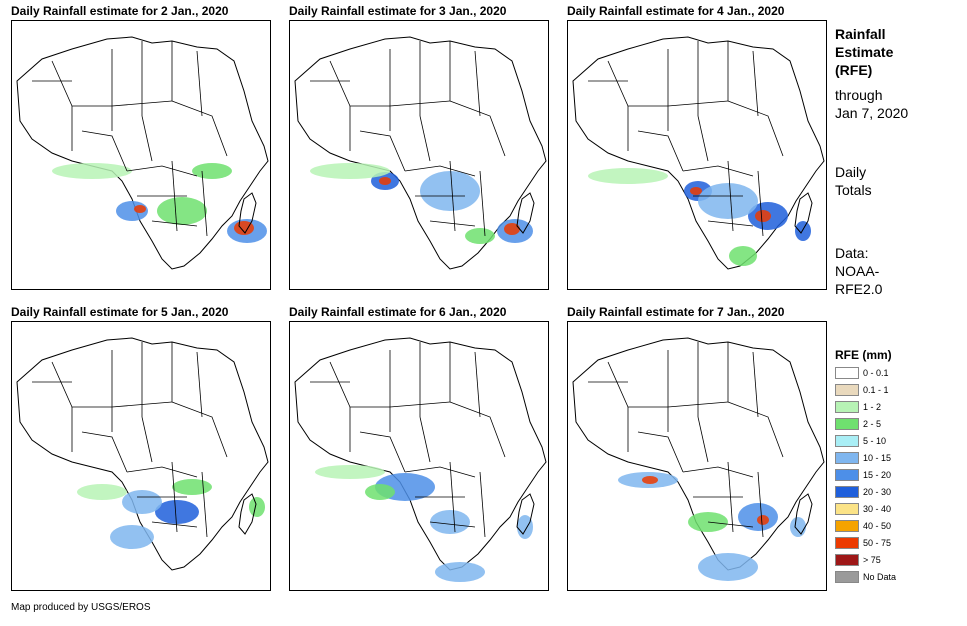  I want to click on legend-title: RFE (mm), so click(863, 355).